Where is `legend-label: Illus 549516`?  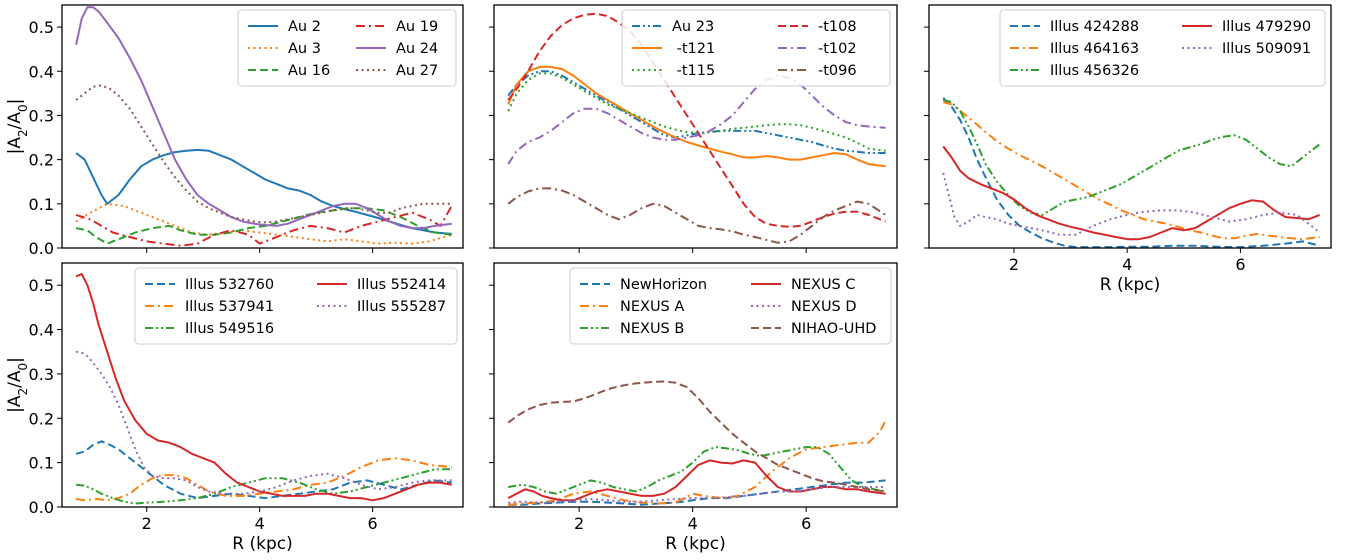
legend-label: Illus 549516 is located at coordinates (229, 329).